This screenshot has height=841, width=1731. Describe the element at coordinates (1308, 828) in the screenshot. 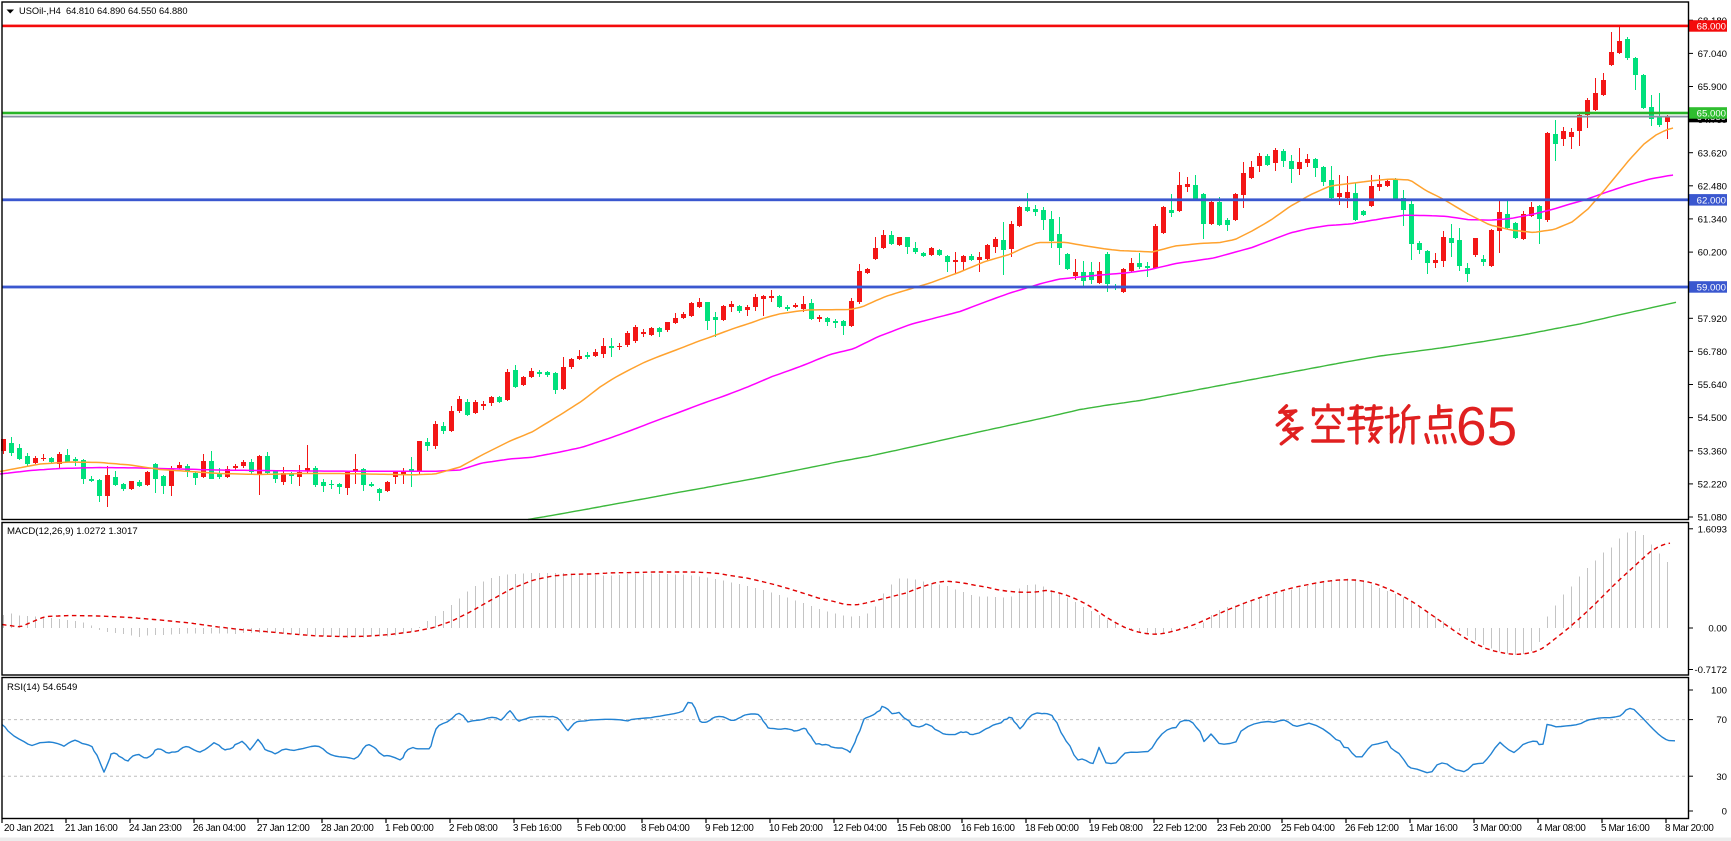

I see `svg-text: 25 Feb 04:00` at that location.